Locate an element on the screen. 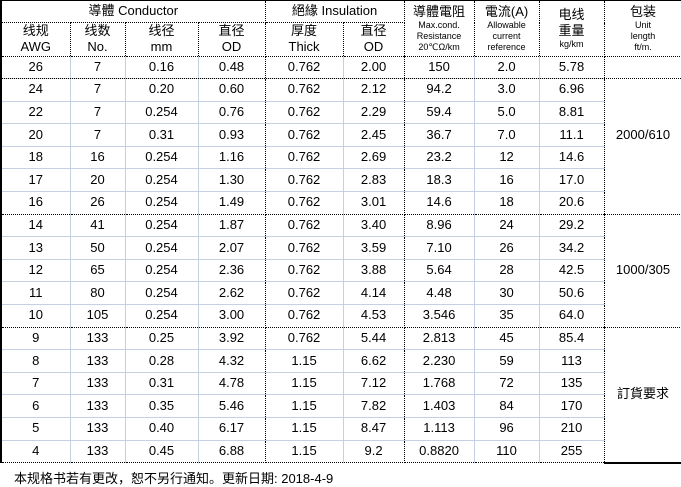  cell-insulation-od: 4.14 is located at coordinates (374, 293).